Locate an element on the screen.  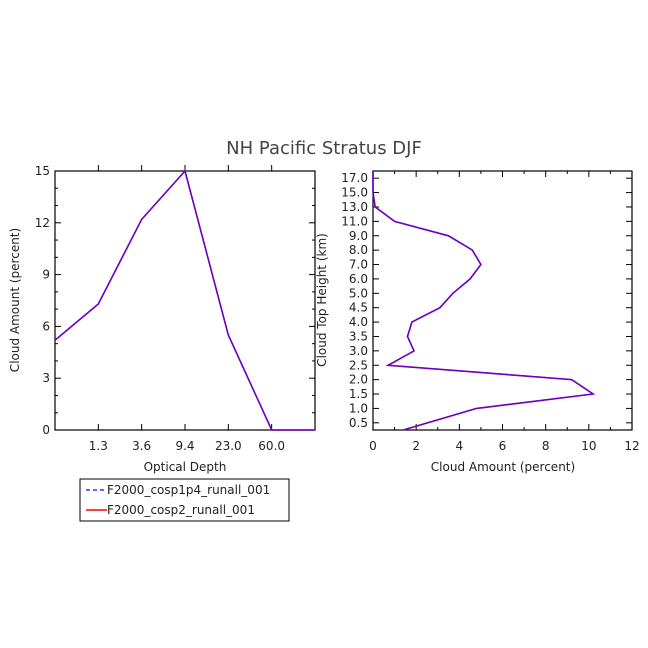
right-y-tick-label: 13.0 is located at coordinates (354, 207).